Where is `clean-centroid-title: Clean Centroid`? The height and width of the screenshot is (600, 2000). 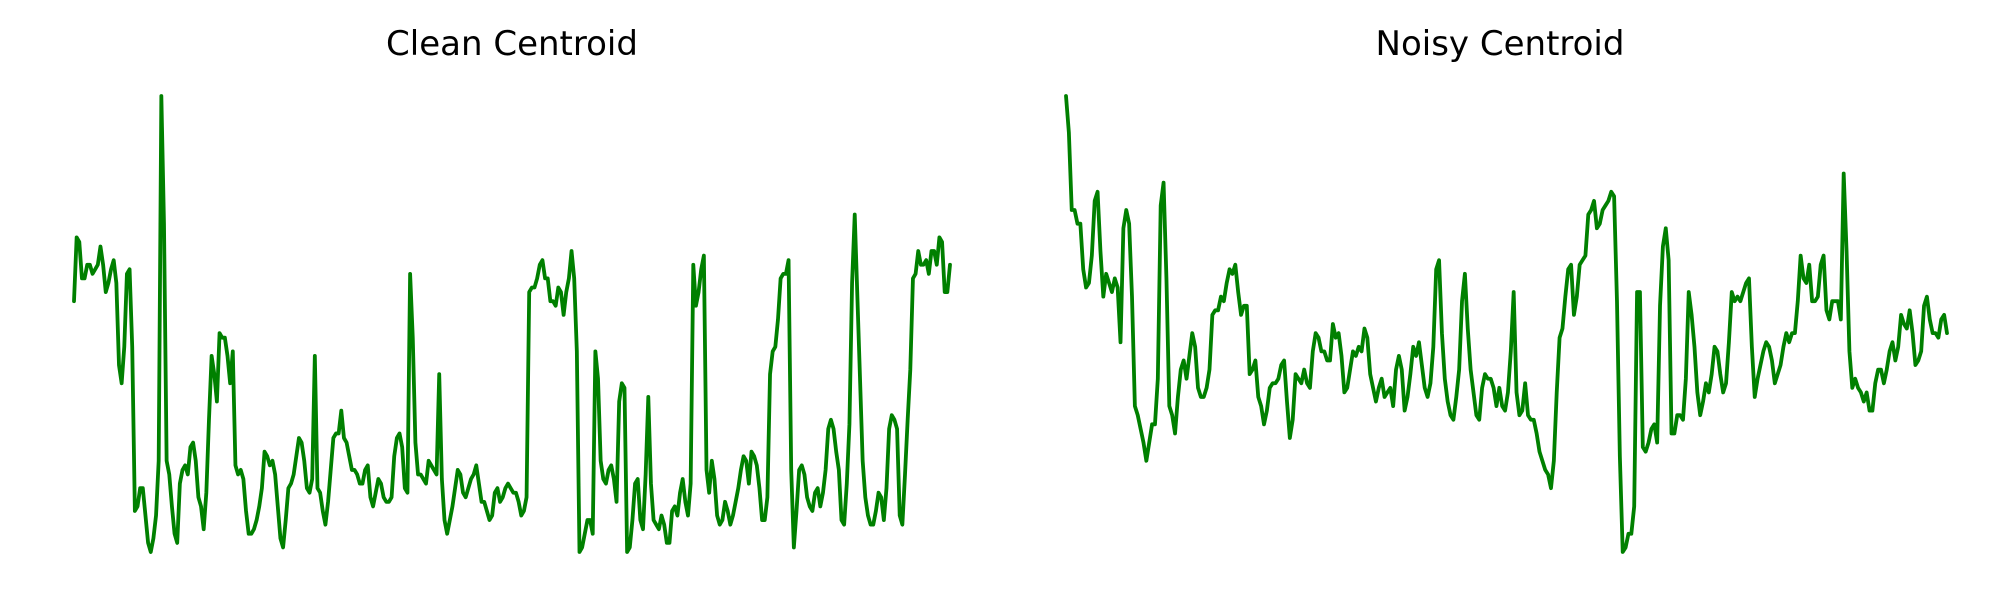
clean-centroid-title: Clean Centroid is located at coordinates (512, 44).